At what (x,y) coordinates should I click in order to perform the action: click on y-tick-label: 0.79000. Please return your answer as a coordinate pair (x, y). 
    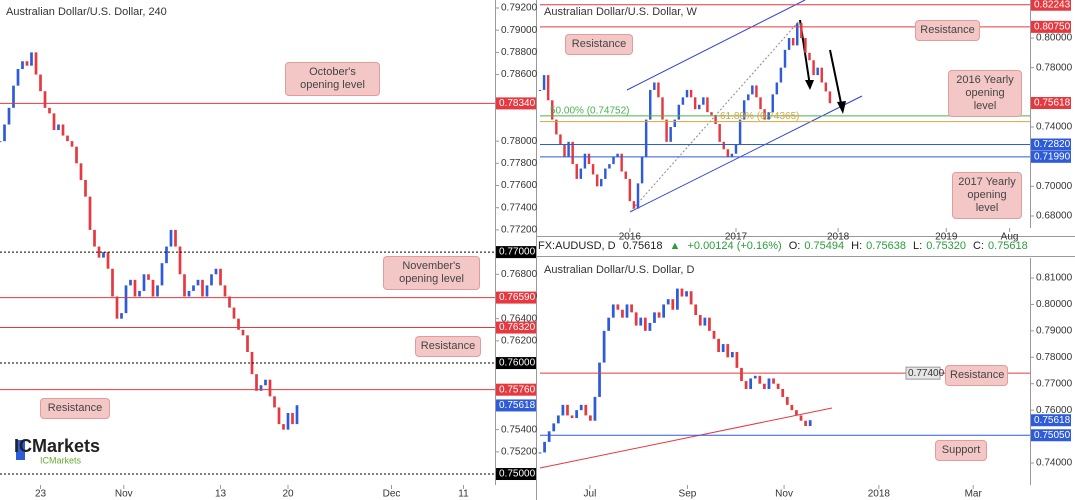
    Looking at the image, I should click on (1054, 331).